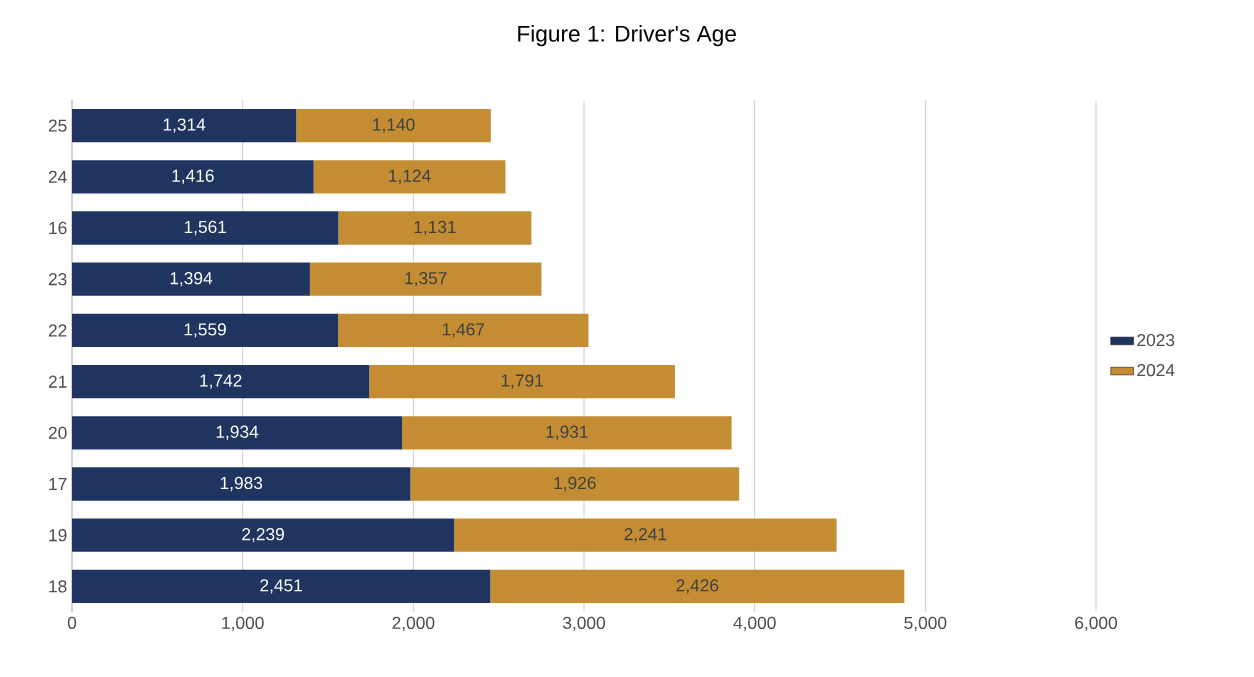 Image resolution: width=1254 pixels, height=677 pixels. Describe the element at coordinates (57, 279) in the screenshot. I see `y-tick-label: 23` at that location.